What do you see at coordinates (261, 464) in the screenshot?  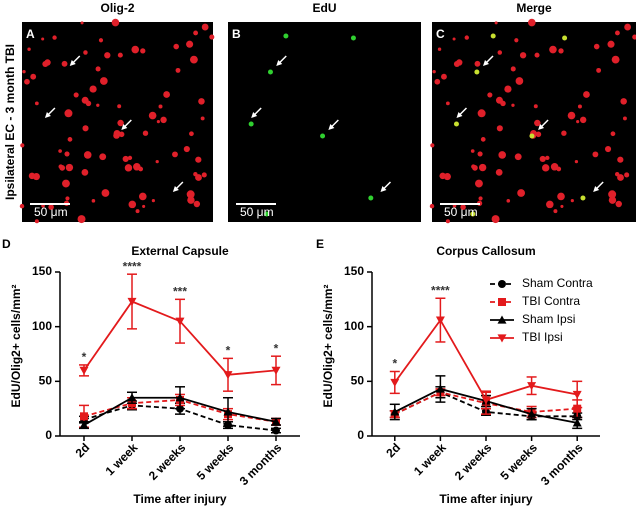 I see `x-tick-label: 3 months` at bounding box center [261, 464].